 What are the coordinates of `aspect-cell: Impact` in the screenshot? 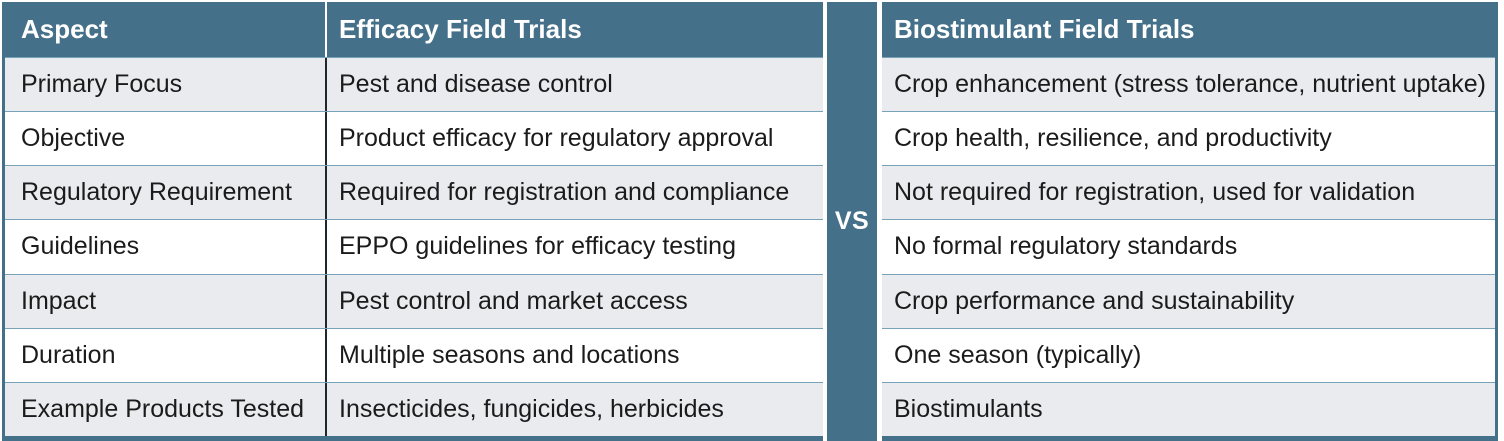 It's located at (166, 301).